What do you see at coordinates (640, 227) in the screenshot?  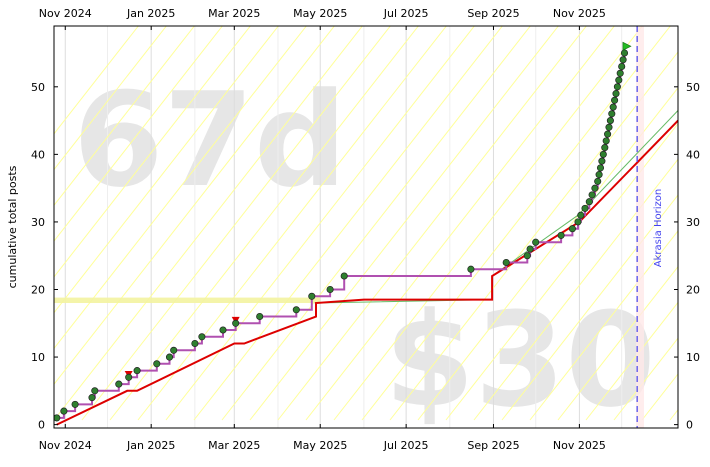 I see `horizon-band` at bounding box center [640, 227].